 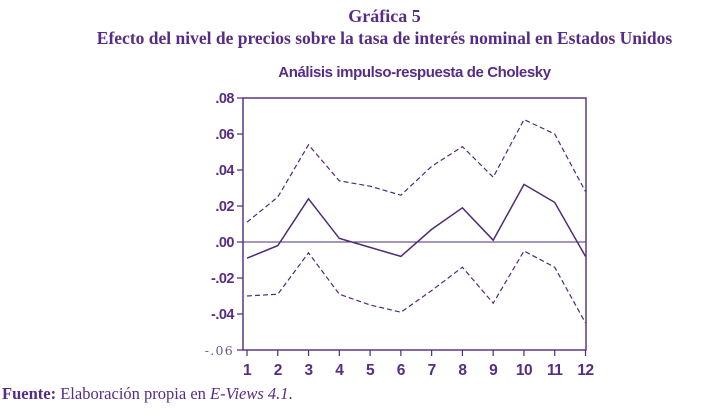 What do you see at coordinates (555, 370) in the screenshot?
I see `x-tick-label: 11` at bounding box center [555, 370].